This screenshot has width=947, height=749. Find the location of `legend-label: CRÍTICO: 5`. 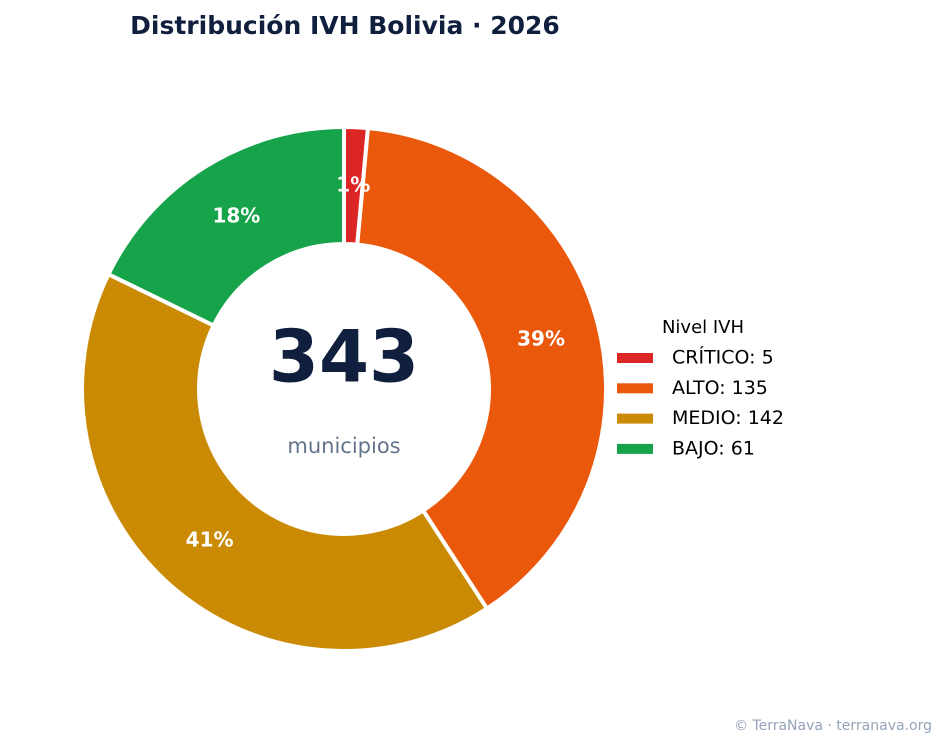

legend-label: CRÍTICO: 5 is located at coordinates (723, 357).